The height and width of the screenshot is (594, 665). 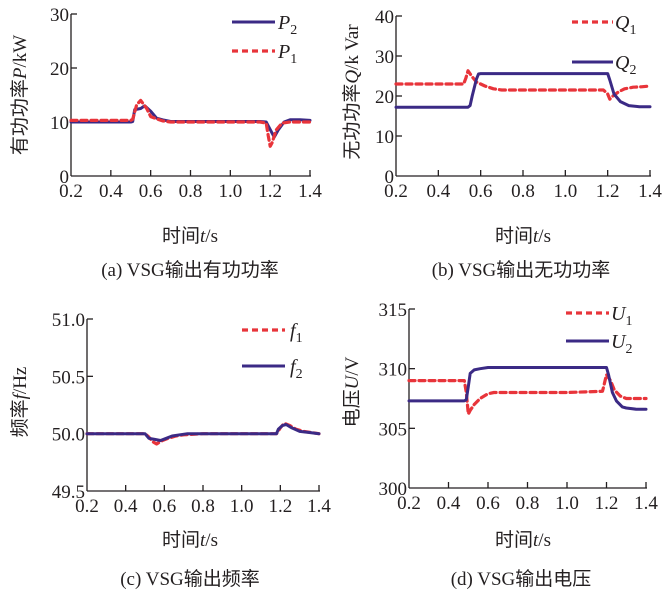 I want to click on legend-label: f2, so click(x=296, y=369).